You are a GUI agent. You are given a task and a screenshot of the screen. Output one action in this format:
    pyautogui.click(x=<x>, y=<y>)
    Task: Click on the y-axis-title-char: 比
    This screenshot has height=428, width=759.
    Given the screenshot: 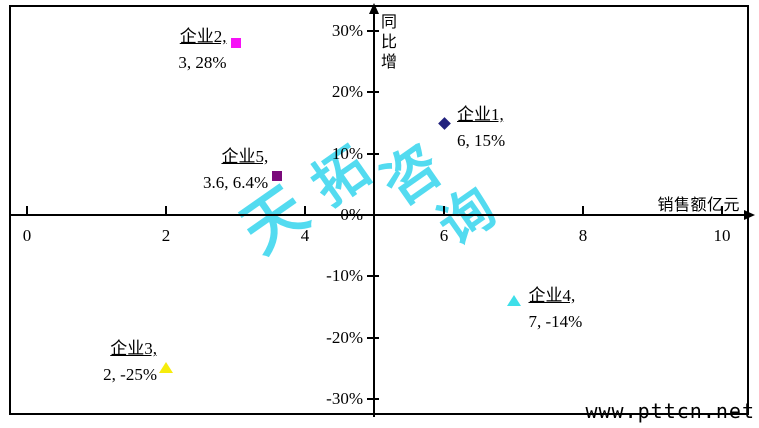 What is the action you would take?
    pyautogui.click(x=389, y=42)
    